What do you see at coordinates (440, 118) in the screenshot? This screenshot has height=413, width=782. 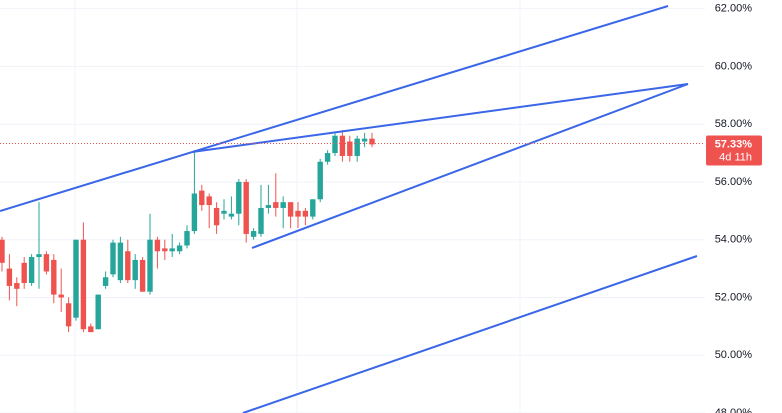 I see `trend-line` at bounding box center [440, 118].